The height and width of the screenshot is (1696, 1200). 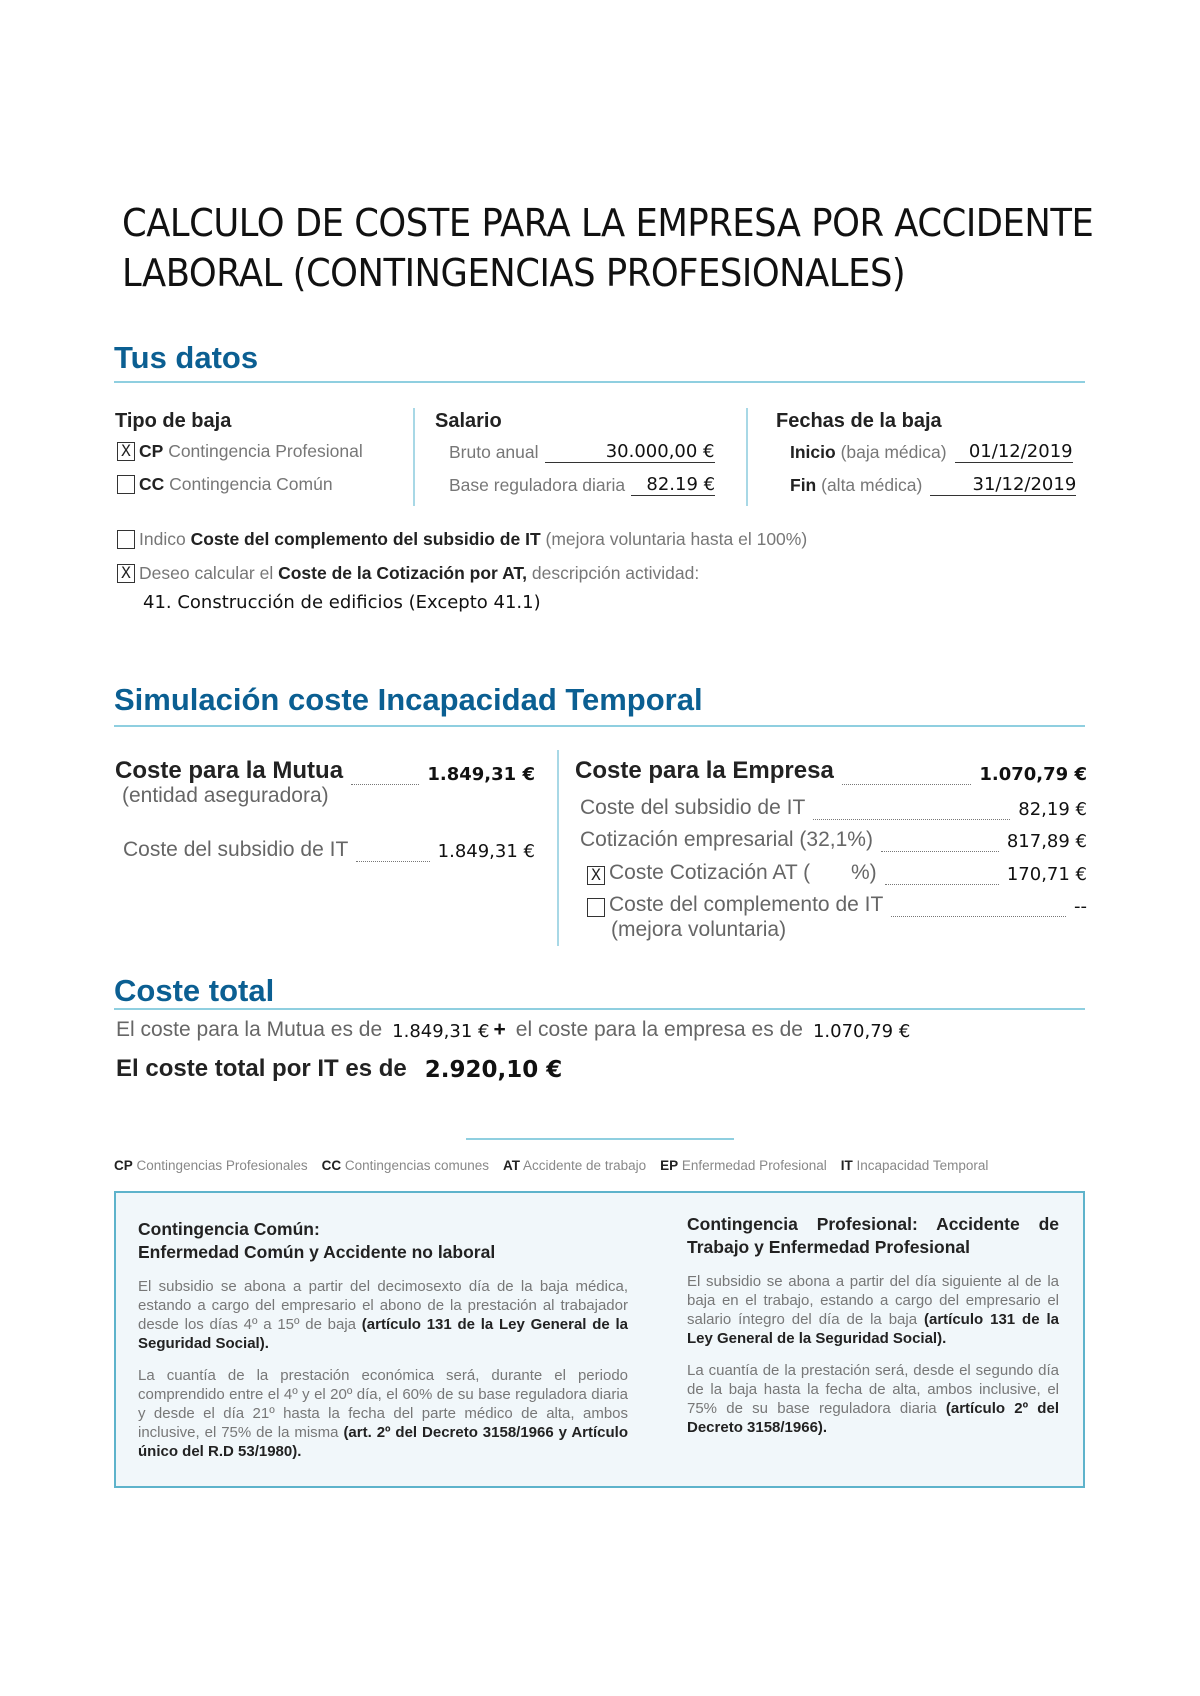 I want to click on empresa-item: Cotización empresarial (32,1%) 817,89 €, so click(x=833, y=840).